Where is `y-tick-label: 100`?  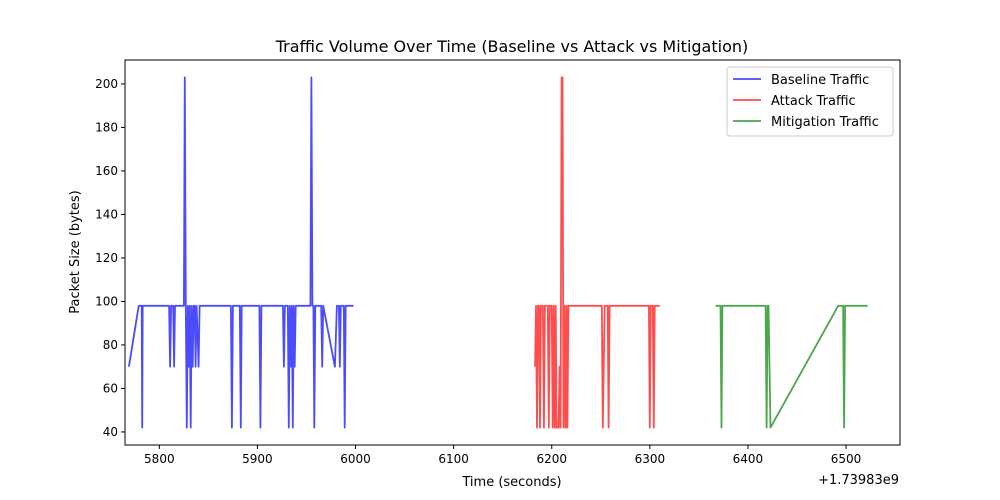
y-tick-label: 100 is located at coordinates (106, 301).